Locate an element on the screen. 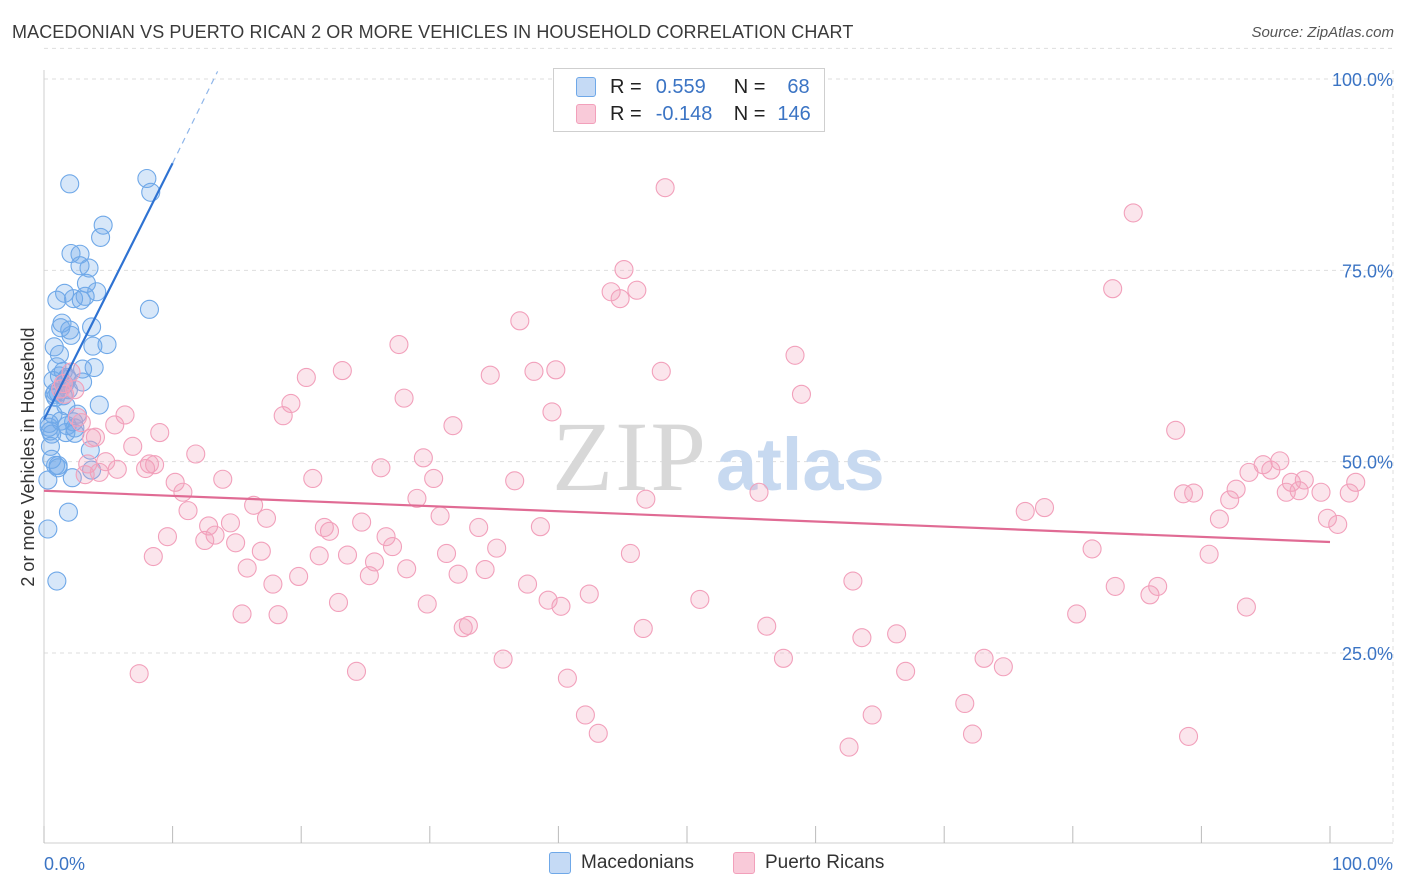 Image resolution: width=1406 pixels, height=892 pixels. y-axis-label: 2 or more Vehicles in Household is located at coordinates (28, 456).